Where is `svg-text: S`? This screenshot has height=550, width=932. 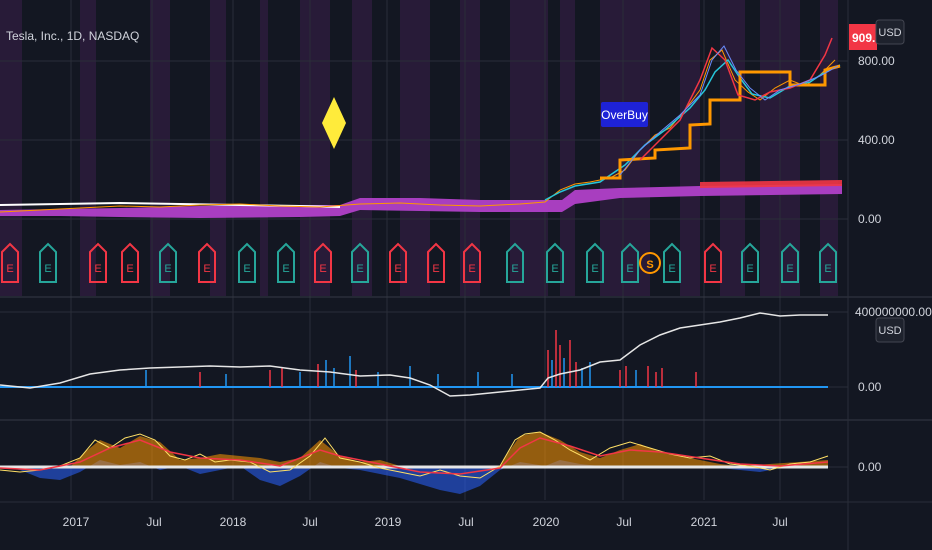
svg-text: S is located at coordinates (649, 265).